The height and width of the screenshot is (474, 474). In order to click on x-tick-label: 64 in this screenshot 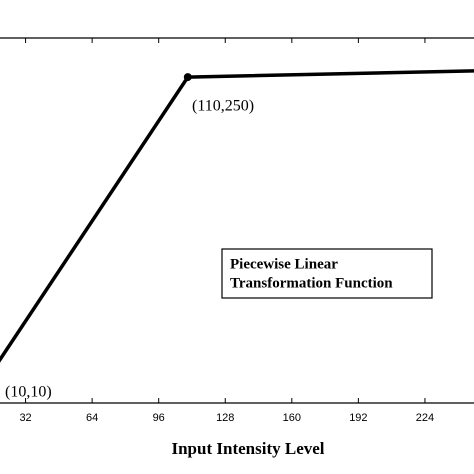, I will do `click(92, 418)`.